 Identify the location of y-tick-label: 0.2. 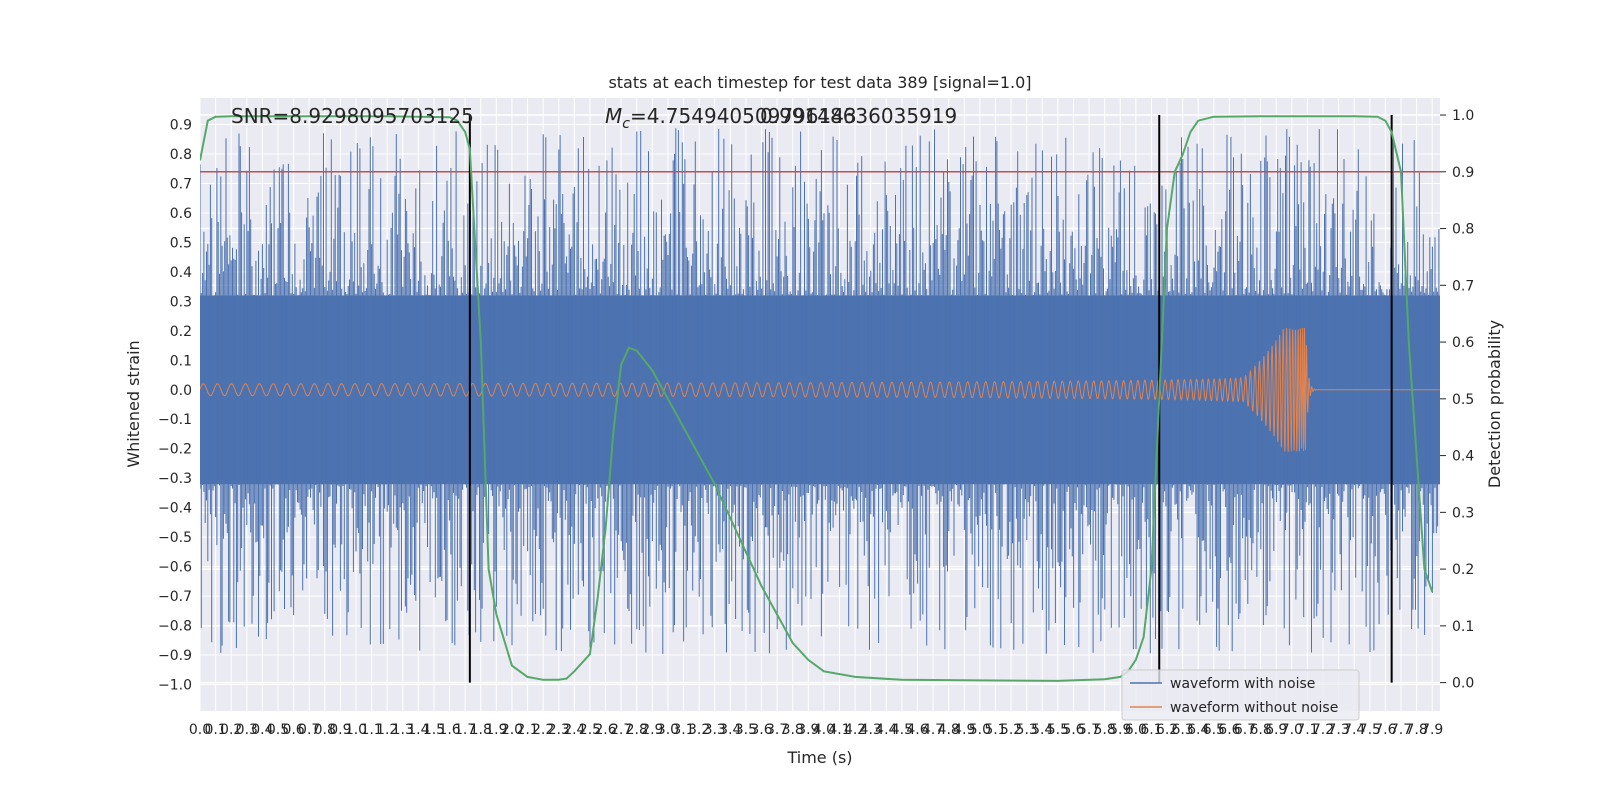
(181, 332).